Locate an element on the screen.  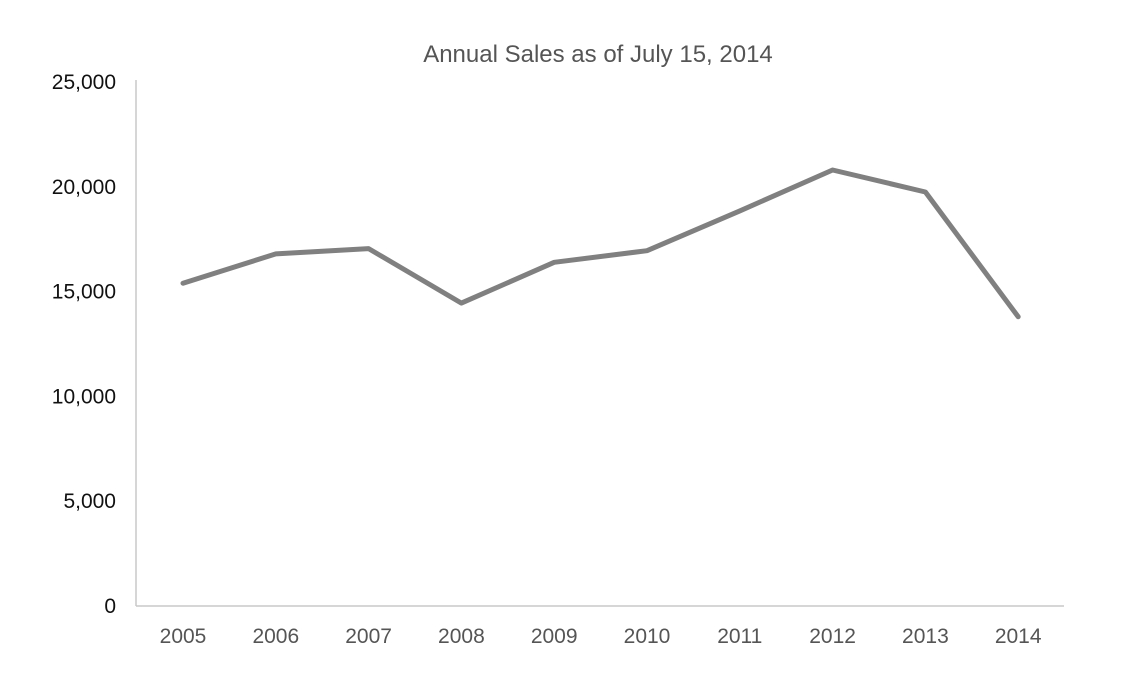
y-tick-label: 25,000 is located at coordinates (84, 82).